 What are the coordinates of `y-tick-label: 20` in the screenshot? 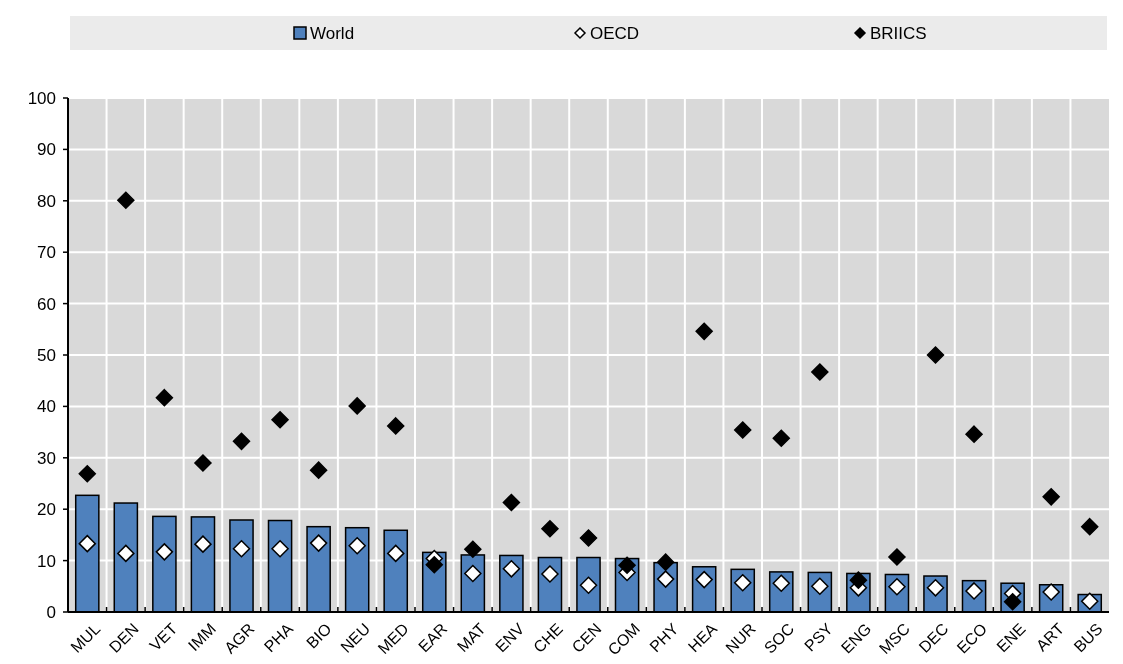 It's located at (46, 510).